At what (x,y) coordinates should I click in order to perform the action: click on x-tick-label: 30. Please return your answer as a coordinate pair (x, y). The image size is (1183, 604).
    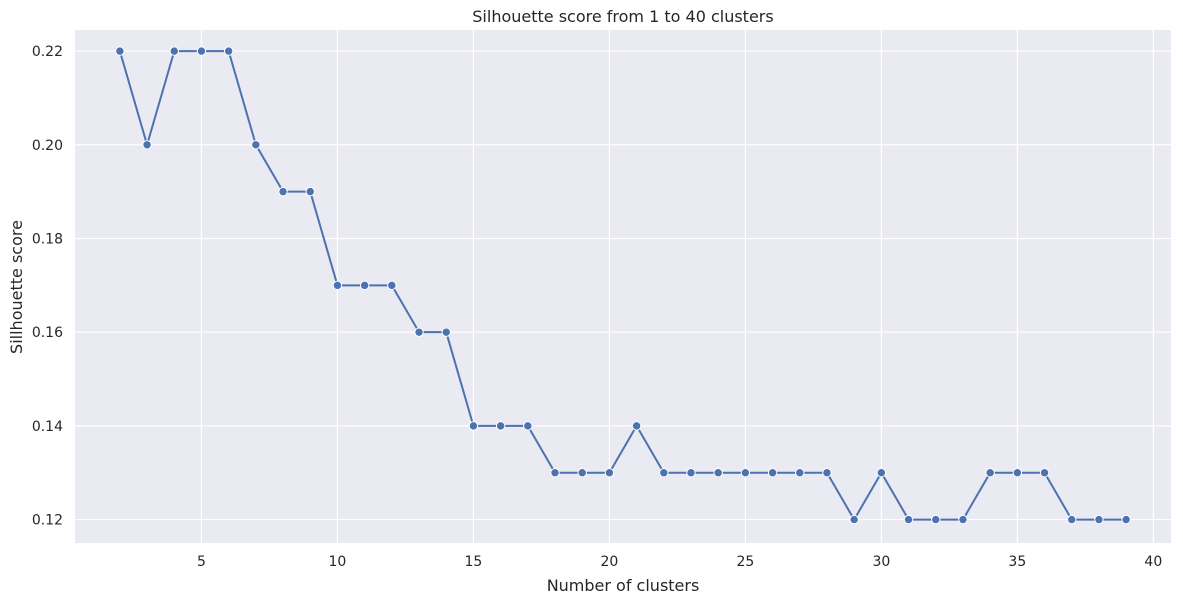
    Looking at the image, I should click on (881, 562).